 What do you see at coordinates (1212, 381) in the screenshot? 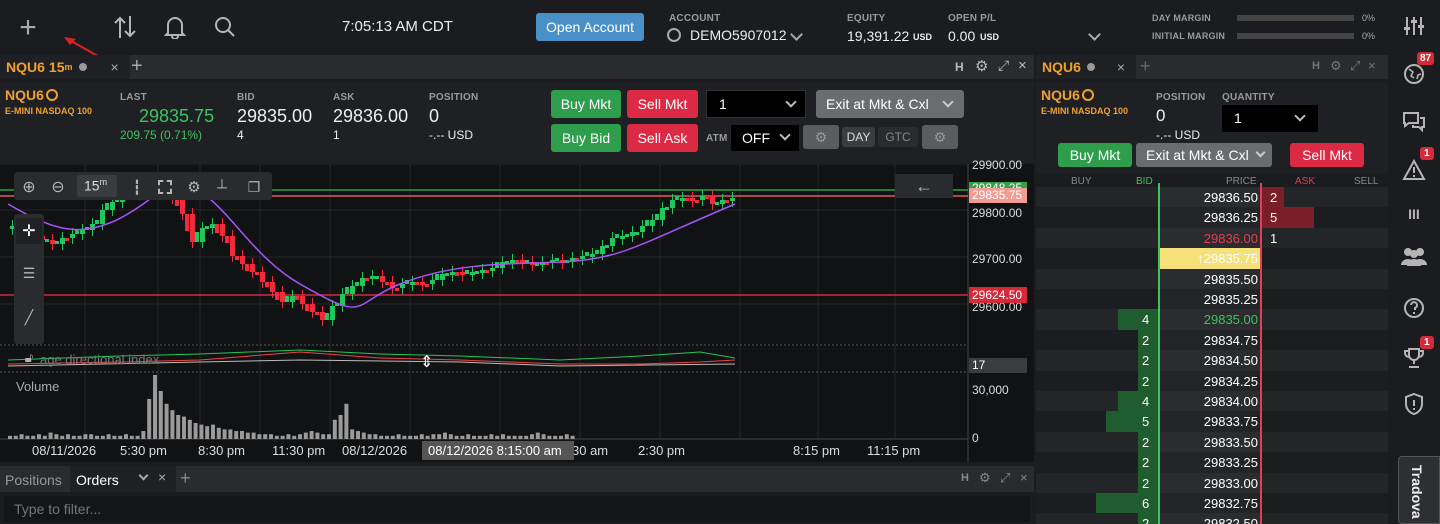
I see `dom-row: 2 29834.25` at bounding box center [1212, 381].